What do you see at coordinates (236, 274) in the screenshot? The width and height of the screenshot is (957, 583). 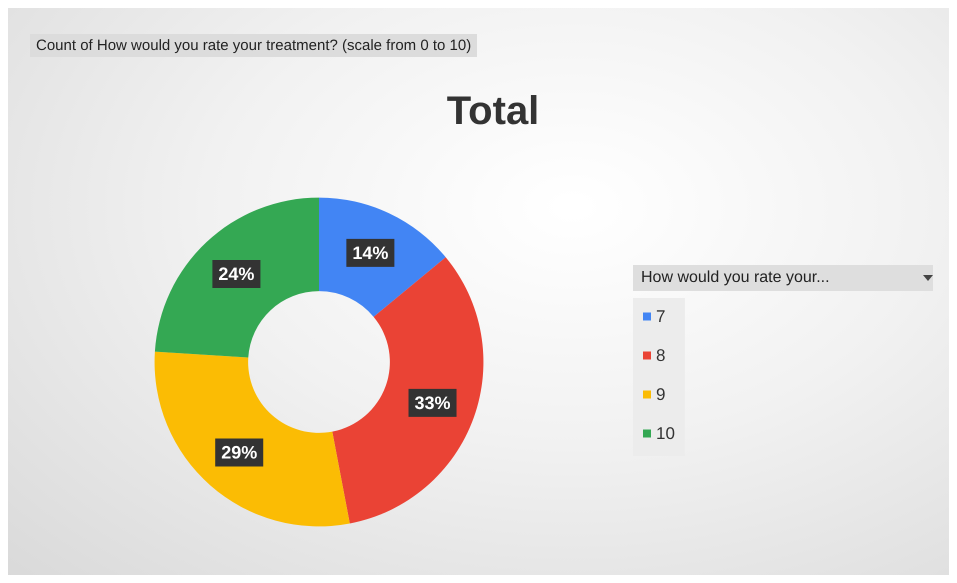 I see `data-label: 24%` at bounding box center [236, 274].